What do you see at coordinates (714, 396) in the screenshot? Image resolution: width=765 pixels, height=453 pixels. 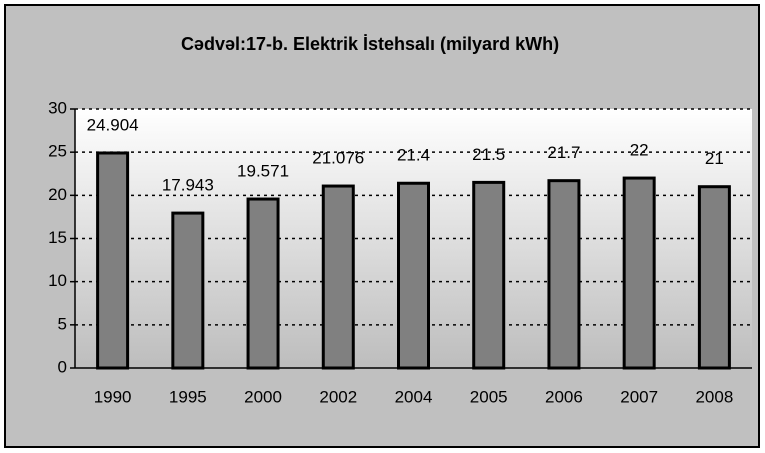 I see `x-tick-label: 2008` at bounding box center [714, 396].